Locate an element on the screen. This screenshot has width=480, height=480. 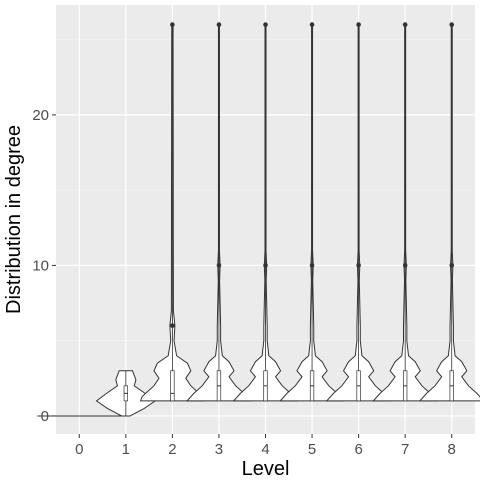
y-tick-label: 10 is located at coordinates (40, 265).